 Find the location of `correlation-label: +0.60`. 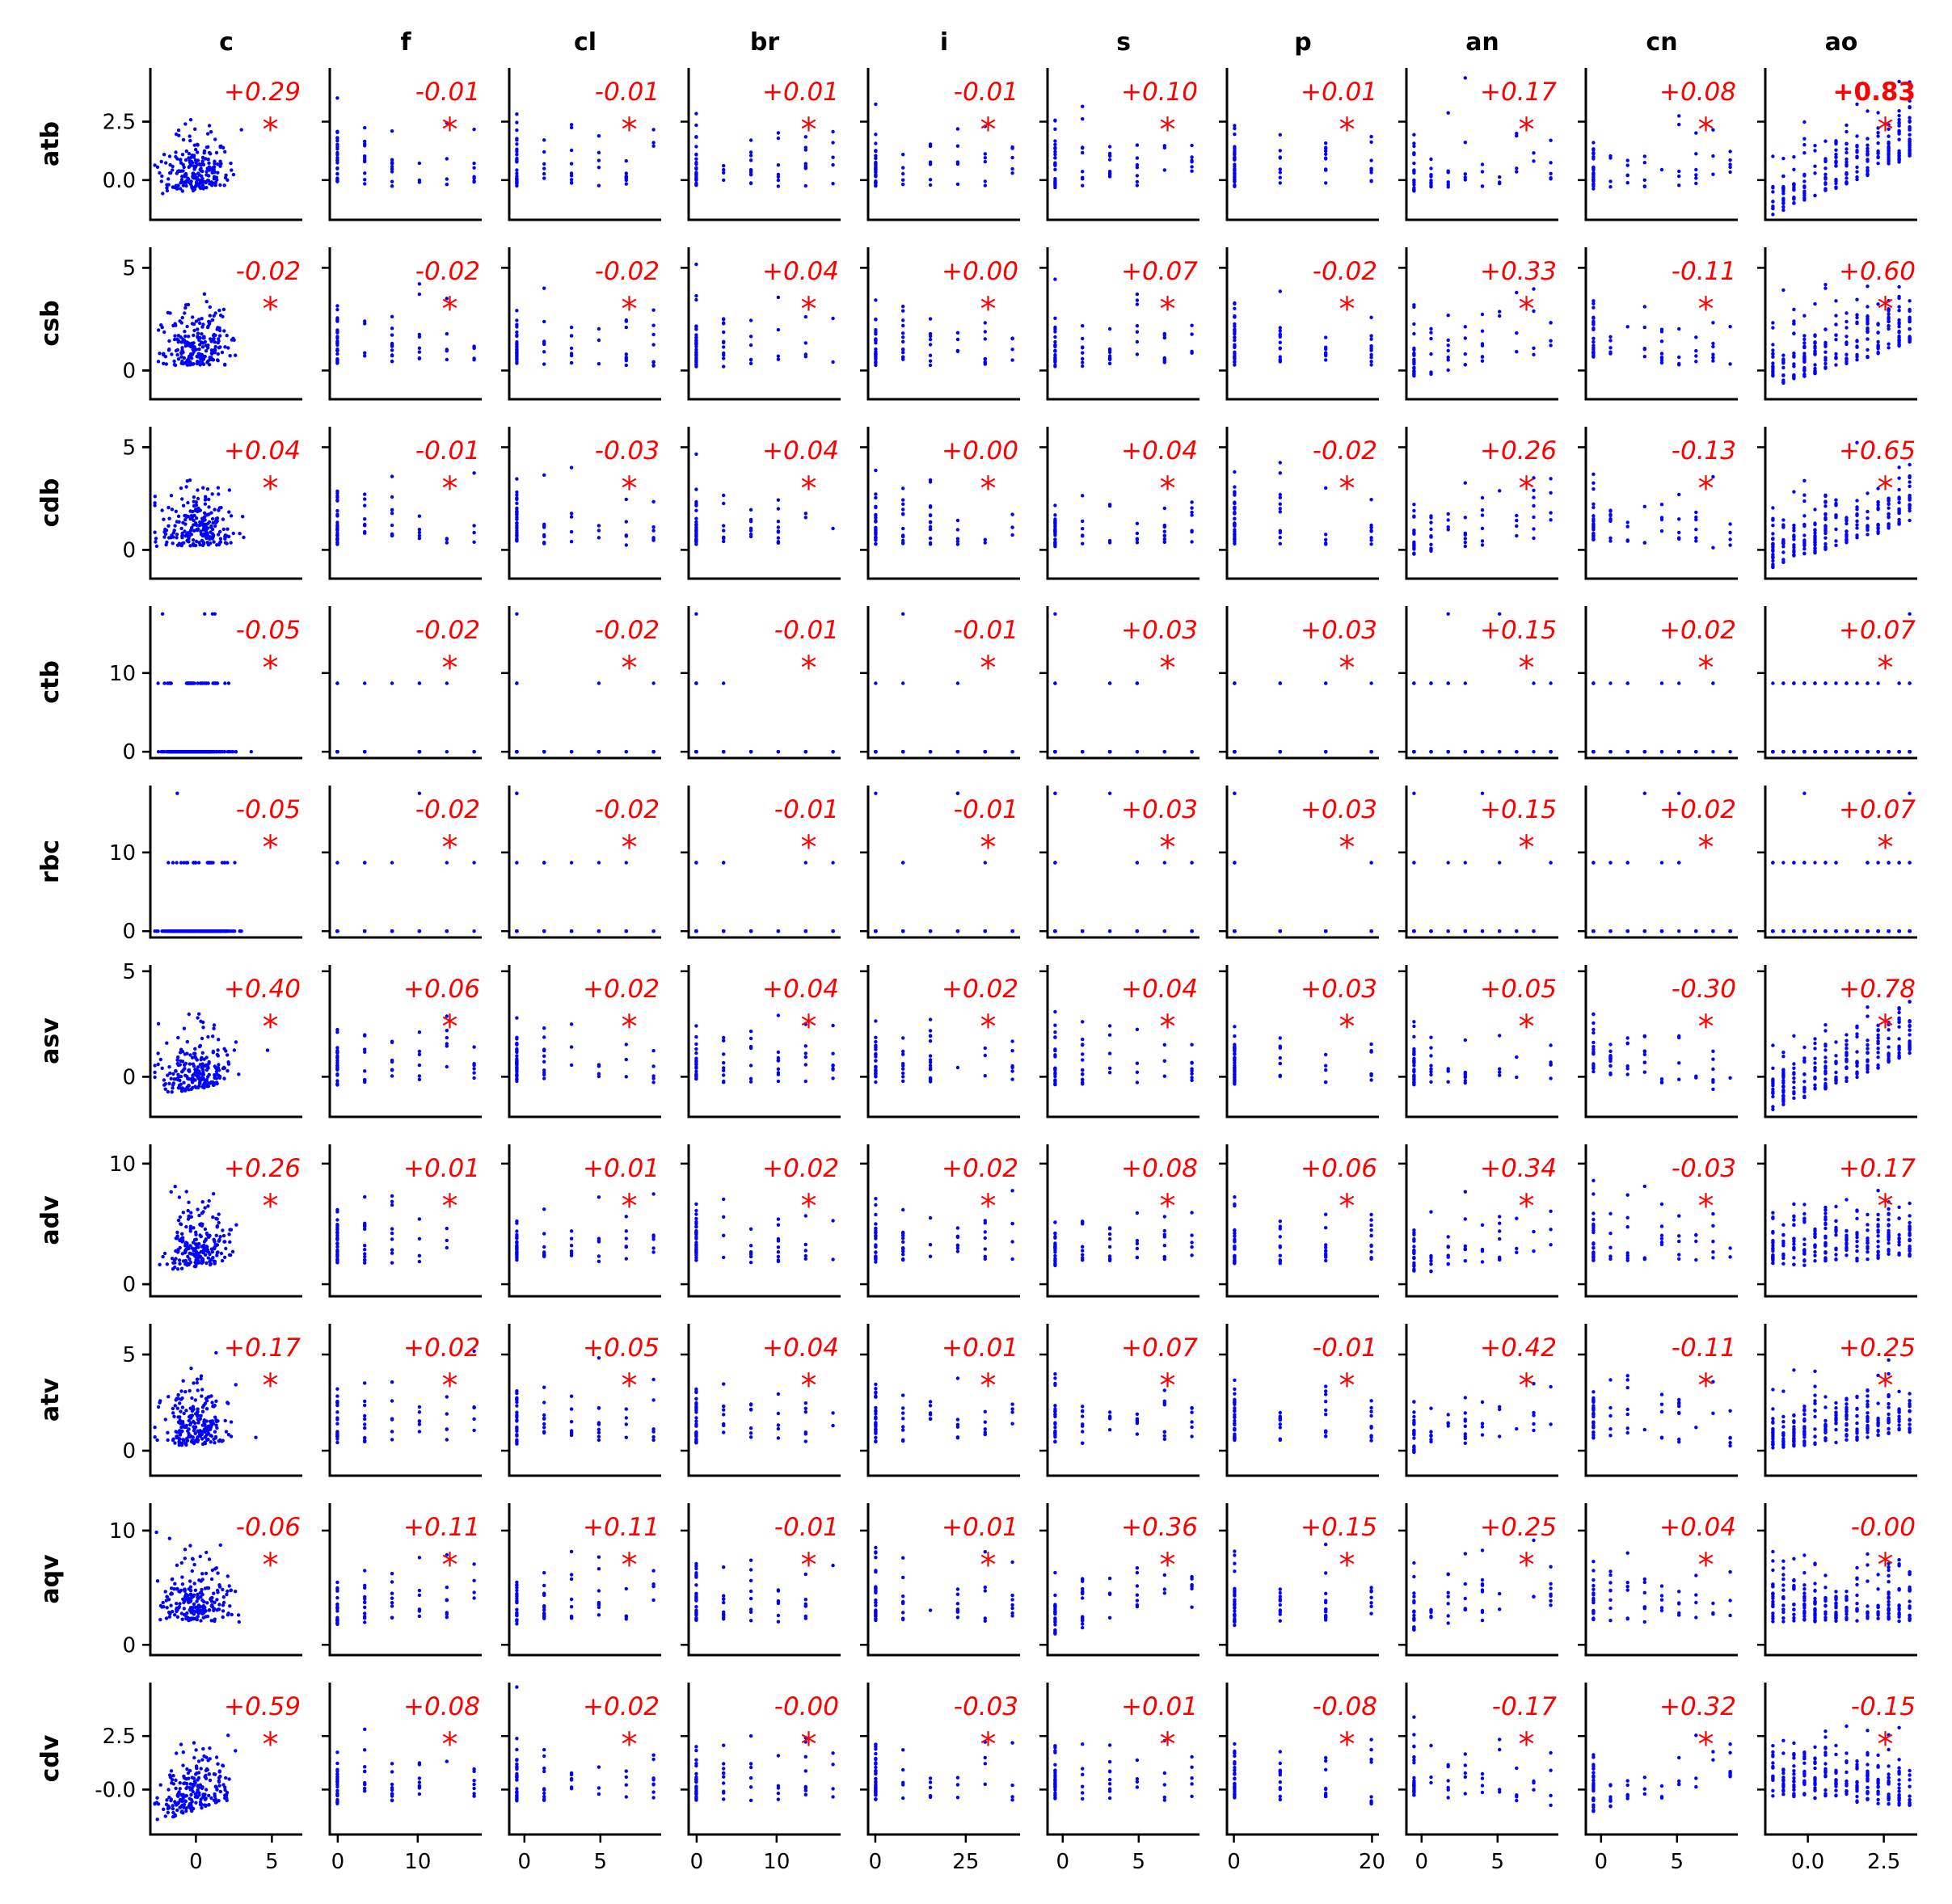

correlation-label: +0.60 is located at coordinates (1877, 271).